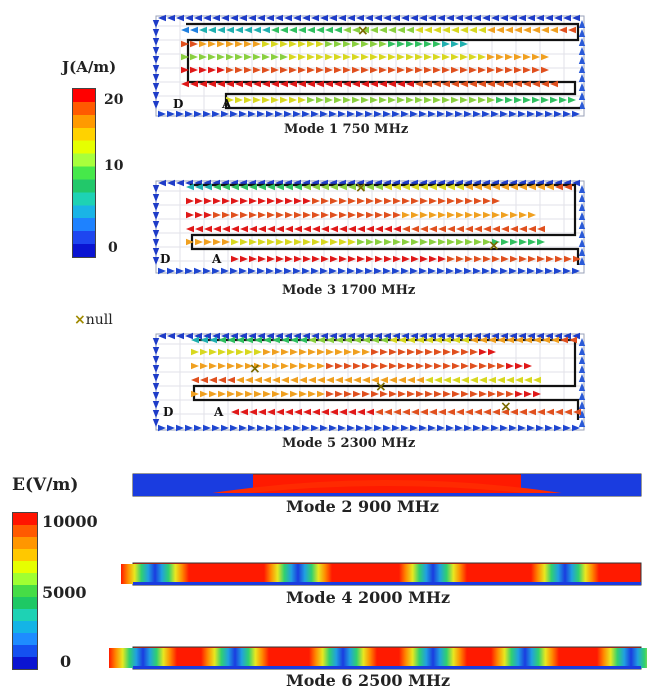 The height and width of the screenshot is (693, 647). Describe the element at coordinates (25, 591) in the screenshot. I see `field-colorbar` at that location.